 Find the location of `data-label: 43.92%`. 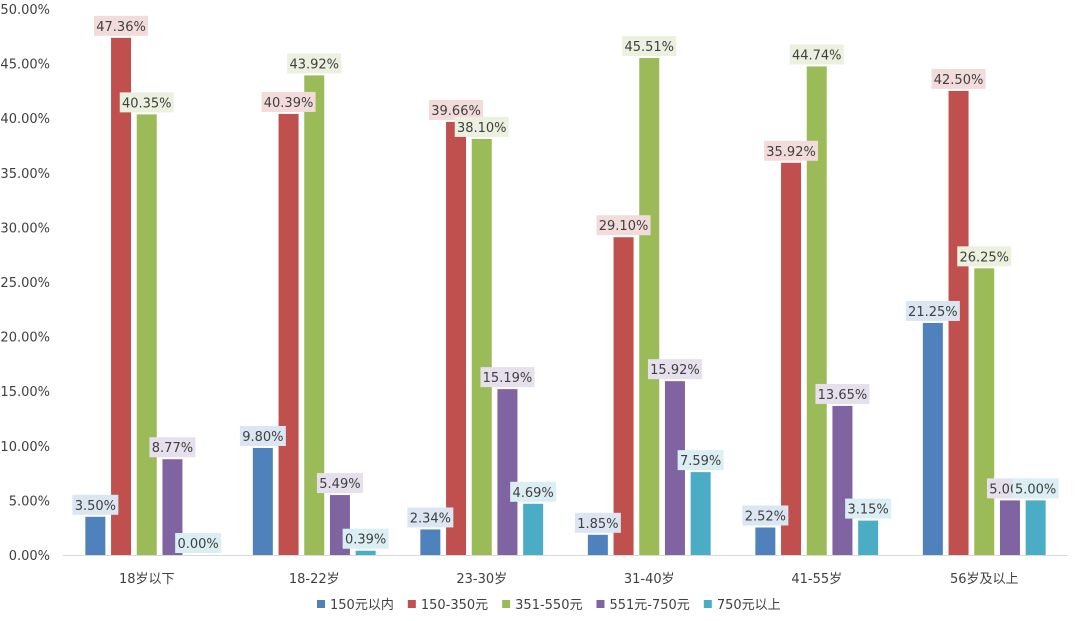

data-label: 43.92% is located at coordinates (314, 64).